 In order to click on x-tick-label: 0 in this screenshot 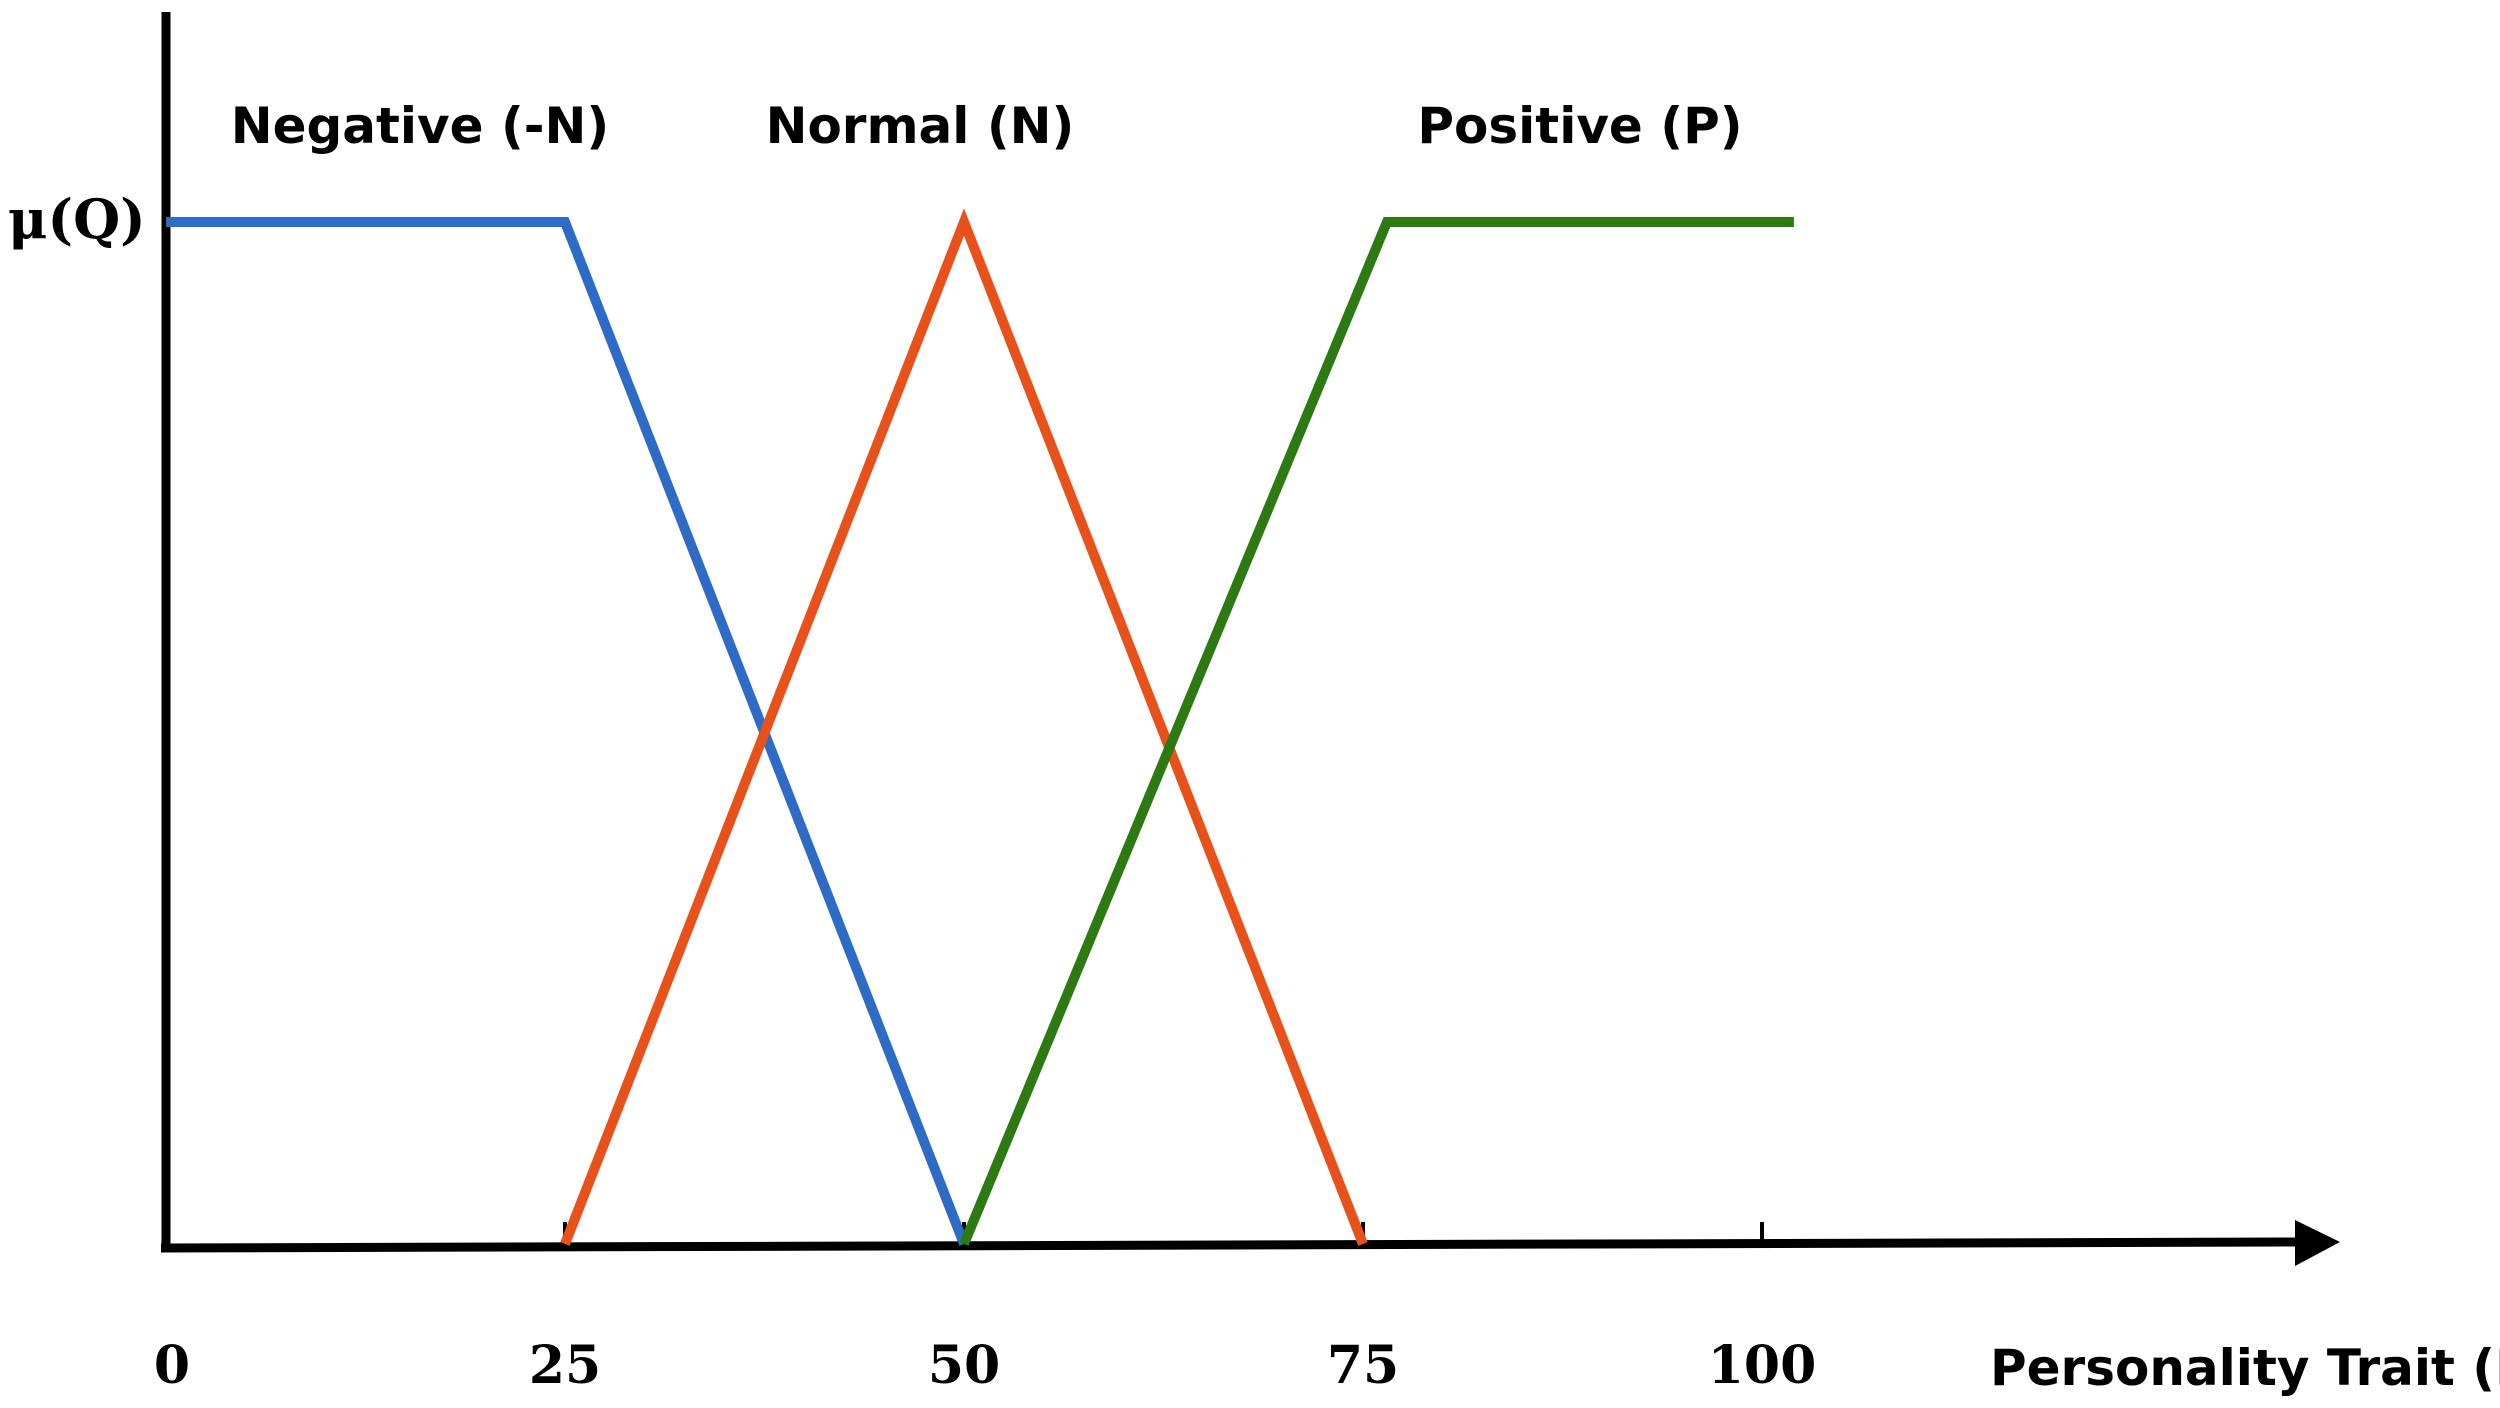, I will do `click(172, 1365)`.